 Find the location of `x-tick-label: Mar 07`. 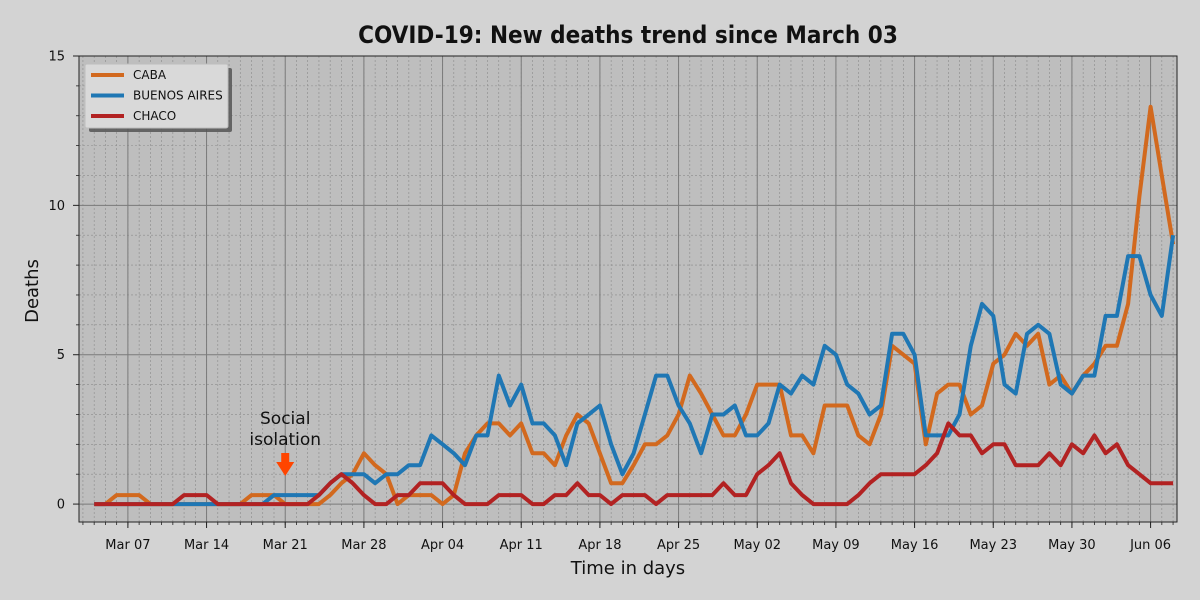

x-tick-label: Mar 07 is located at coordinates (127, 545).